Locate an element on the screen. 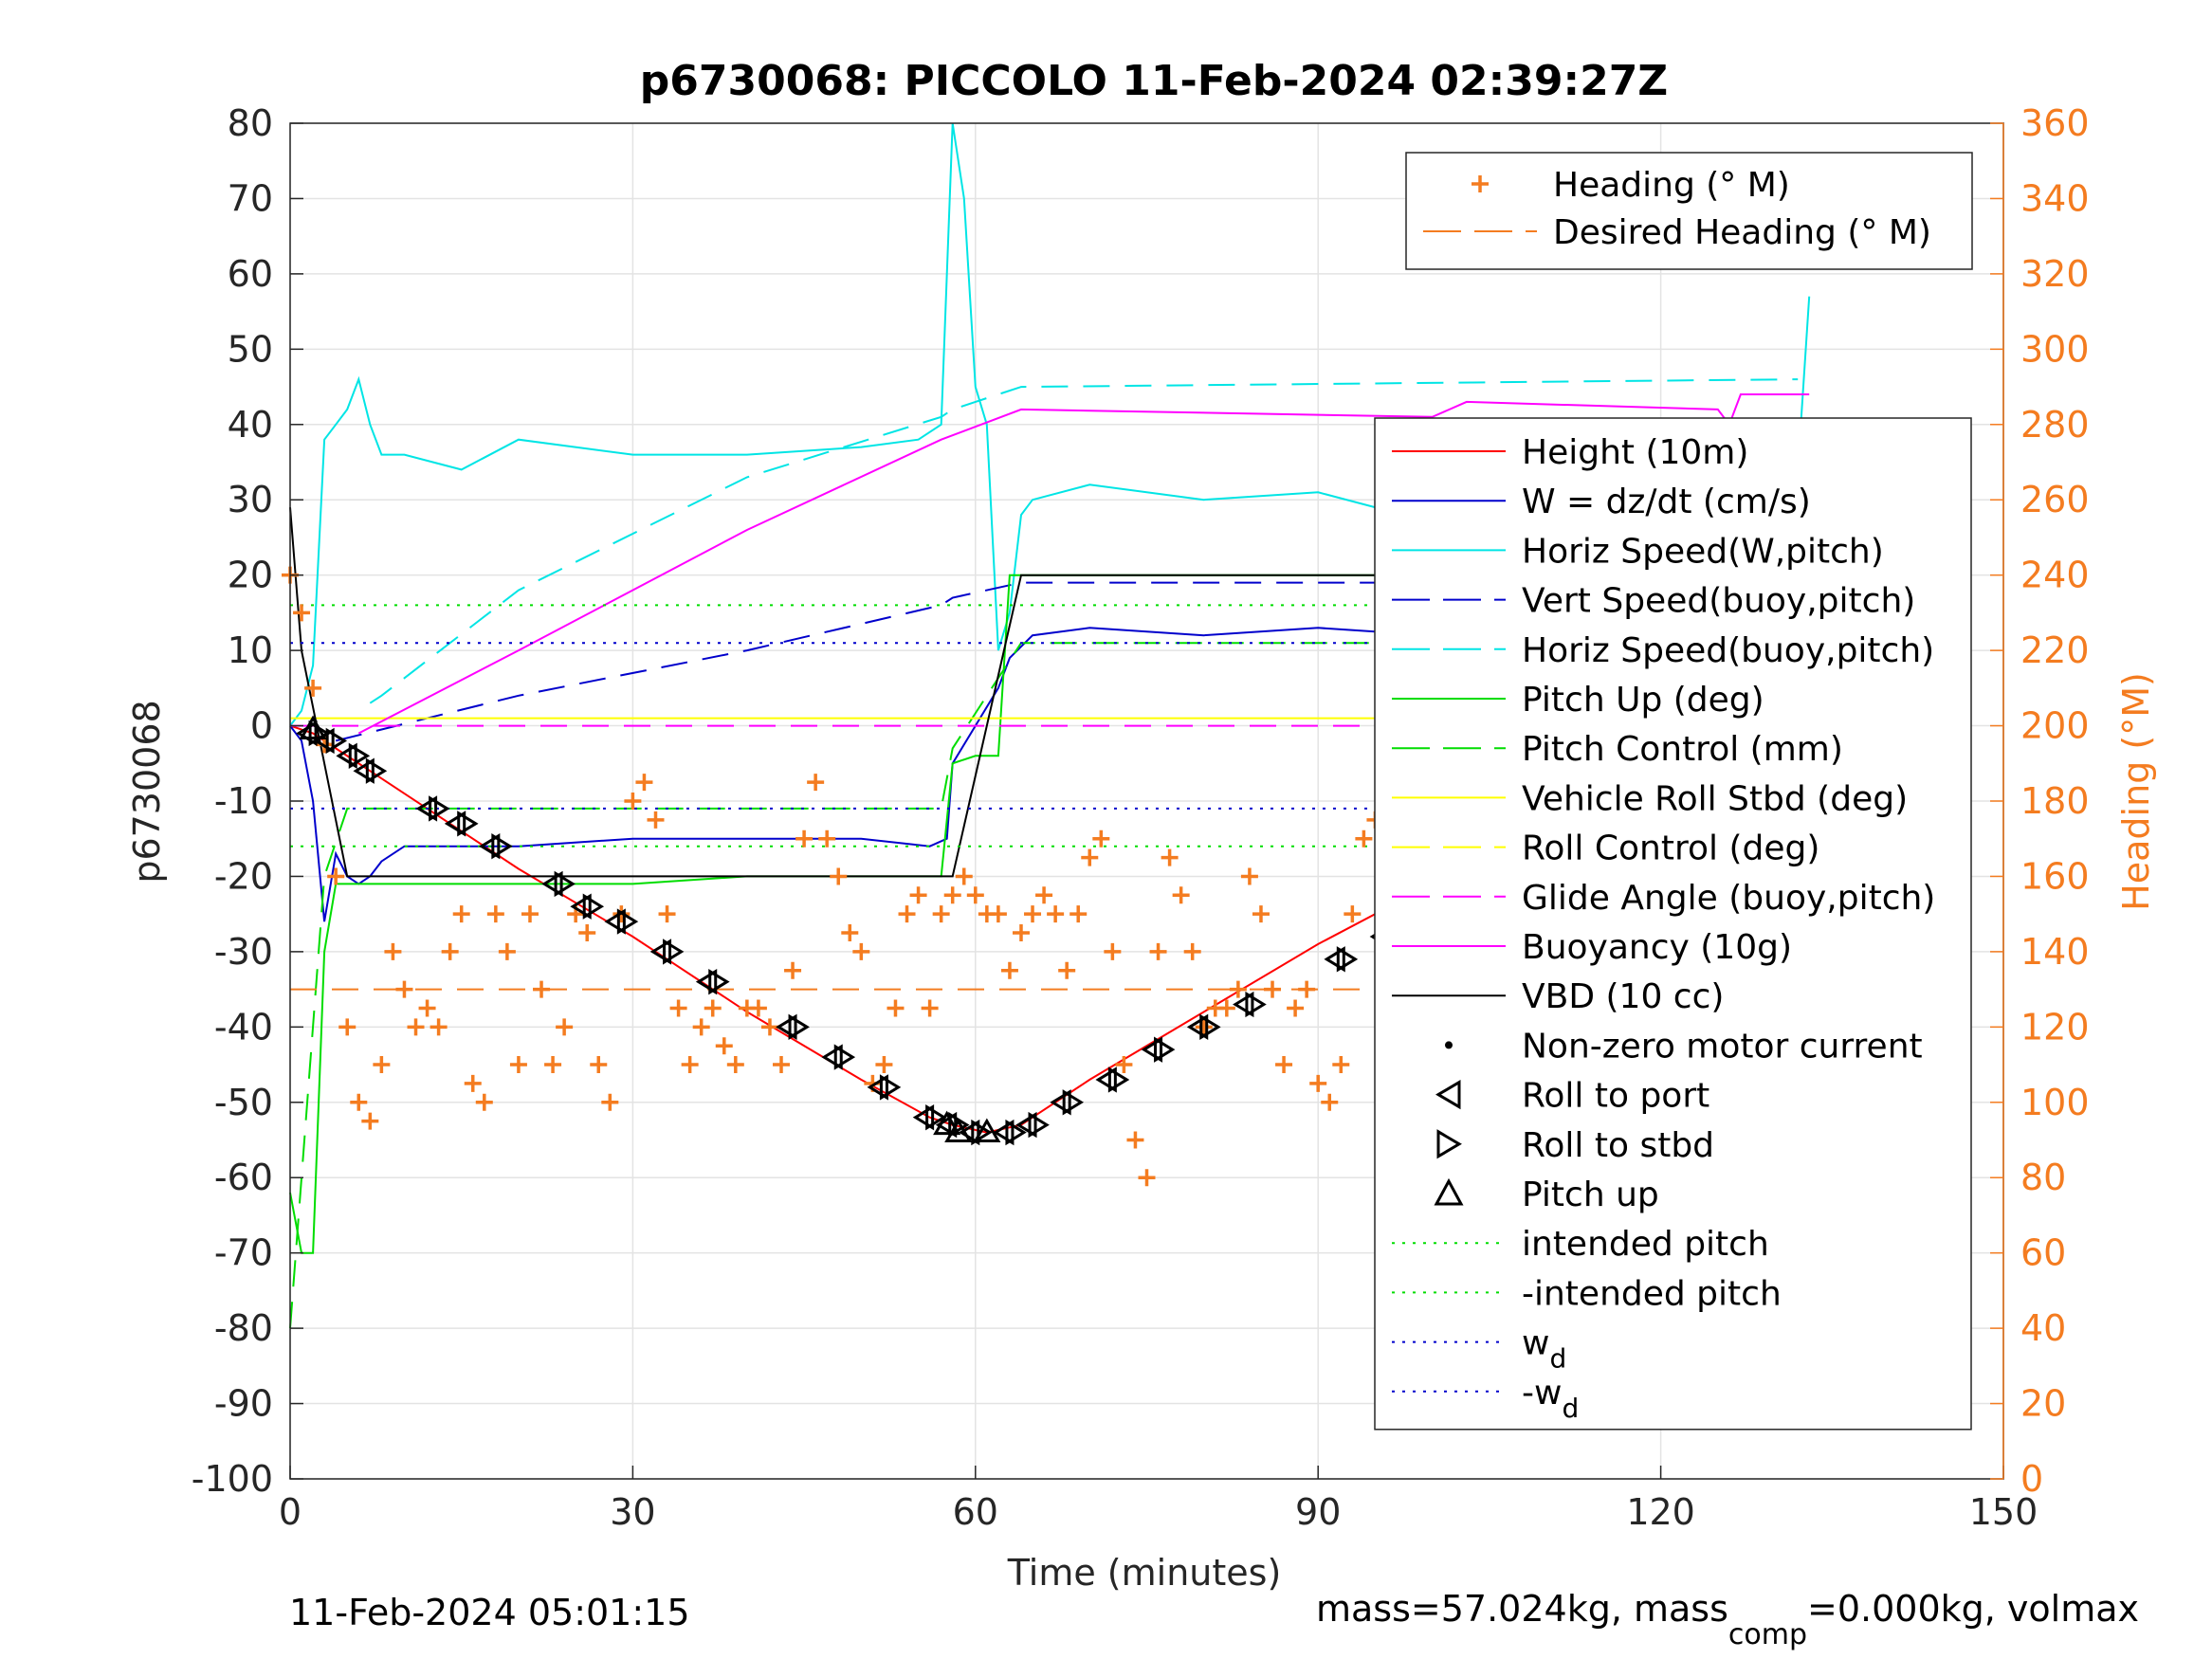  legend-label: Roll Control (deg) is located at coordinates (1670, 849).